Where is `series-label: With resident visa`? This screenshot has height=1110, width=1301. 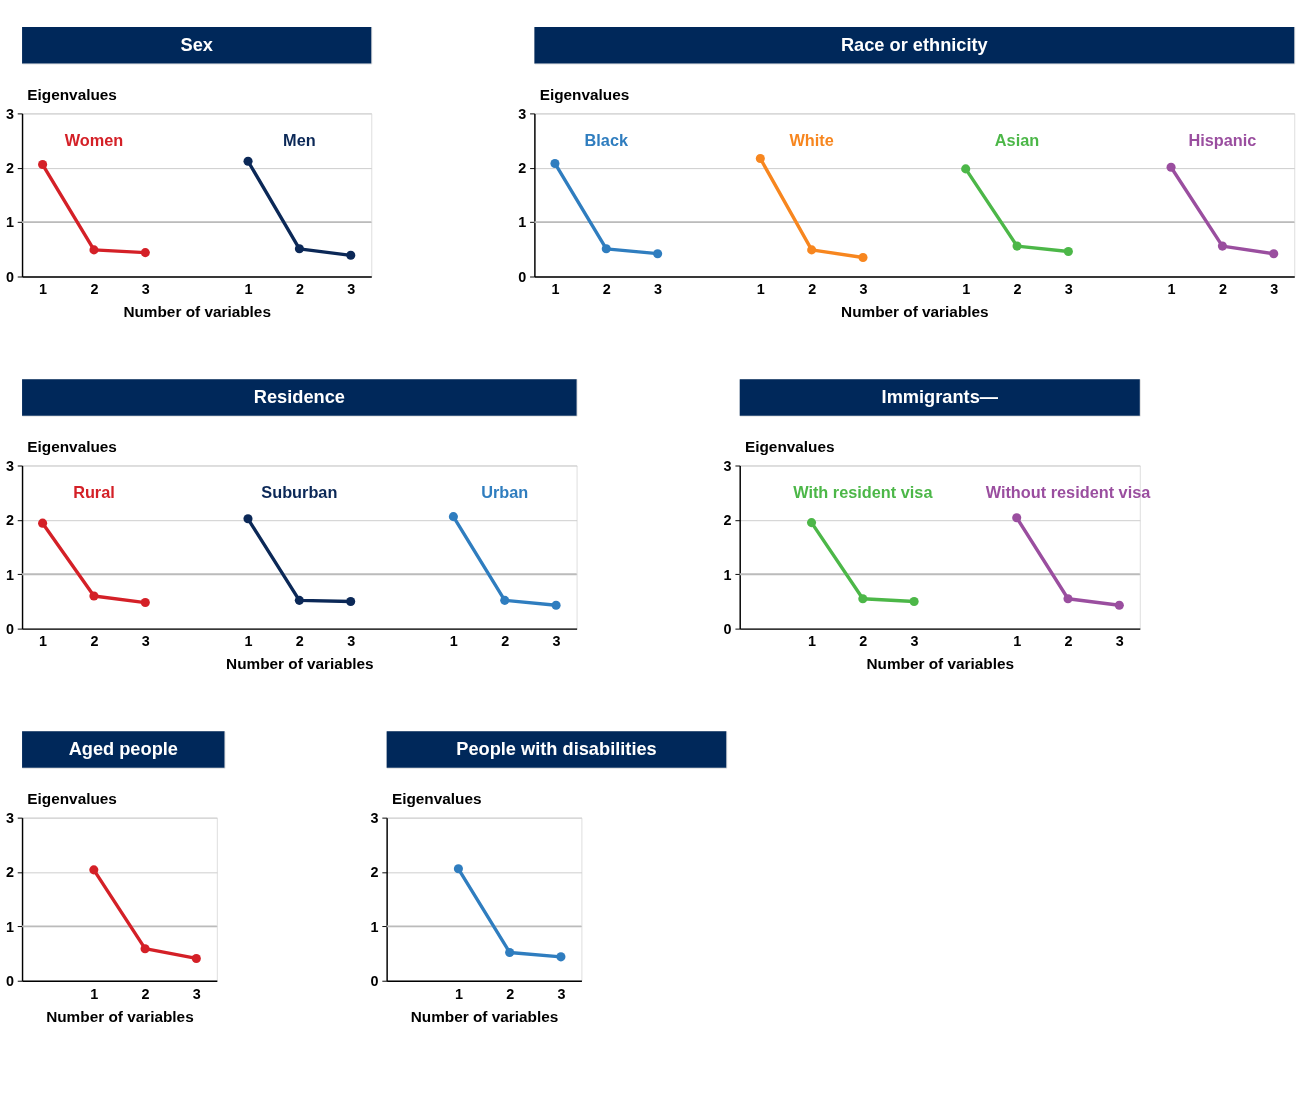 series-label: With resident visa is located at coordinates (863, 492).